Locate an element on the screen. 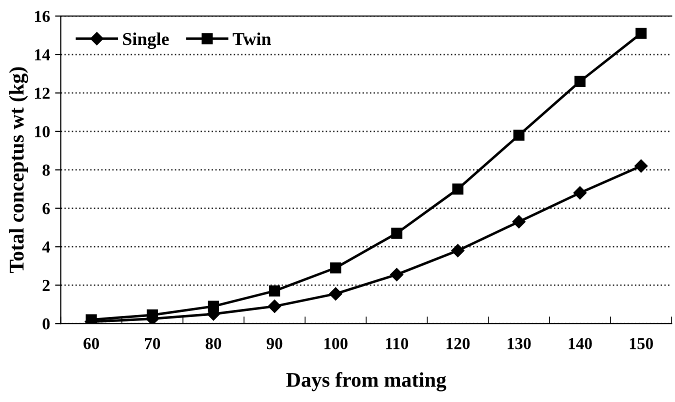 This screenshot has width=675, height=402. y-tick-label: 0 is located at coordinates (46, 324).